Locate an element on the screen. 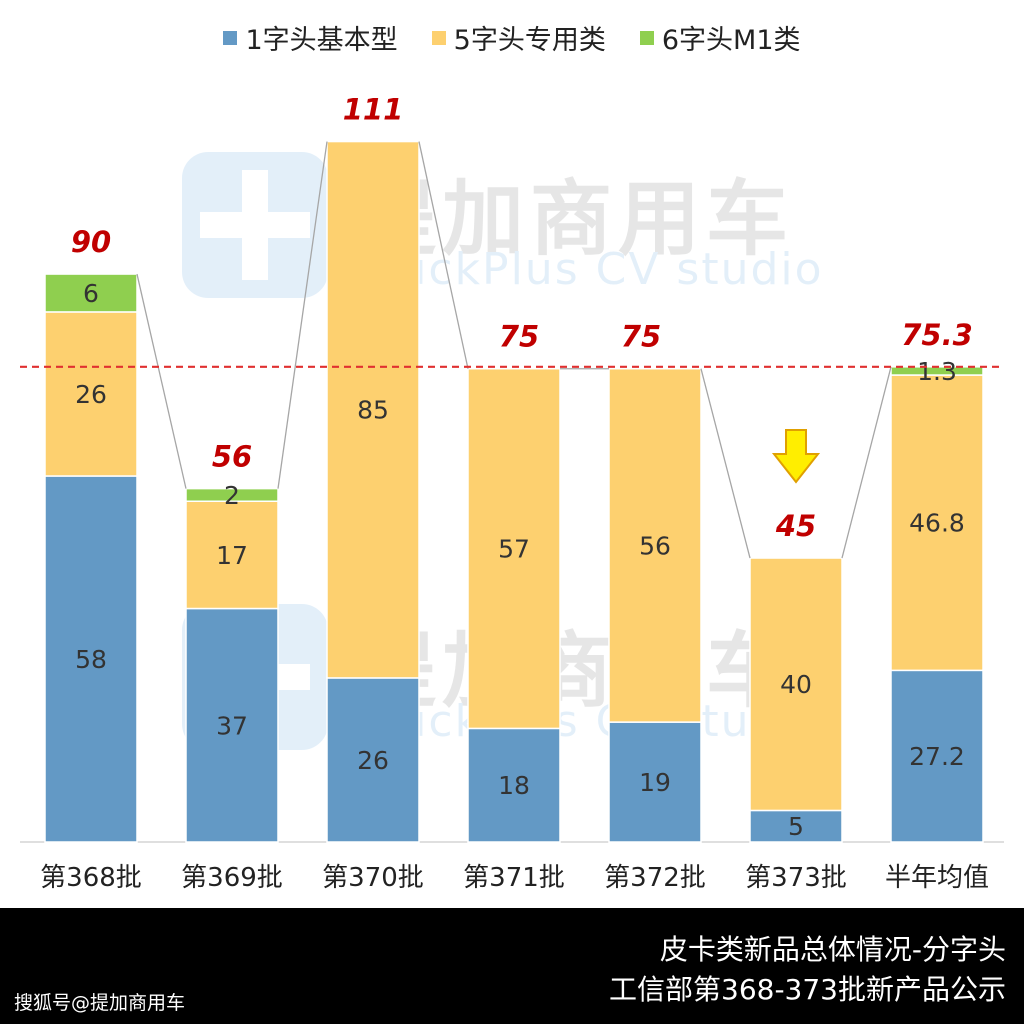 This screenshot has width=1024, height=1024. legend-item-series-2: 5字头专用类 is located at coordinates (518, 37).